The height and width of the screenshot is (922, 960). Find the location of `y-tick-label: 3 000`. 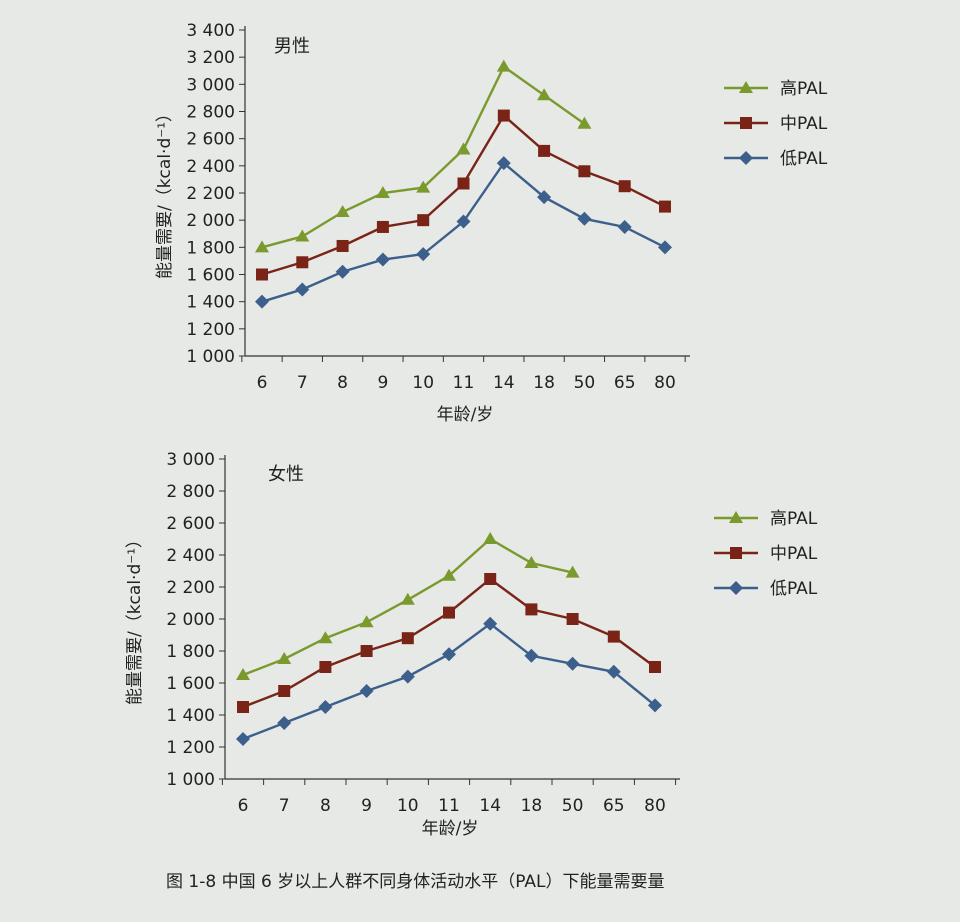

y-tick-label: 3 000 is located at coordinates (210, 85).